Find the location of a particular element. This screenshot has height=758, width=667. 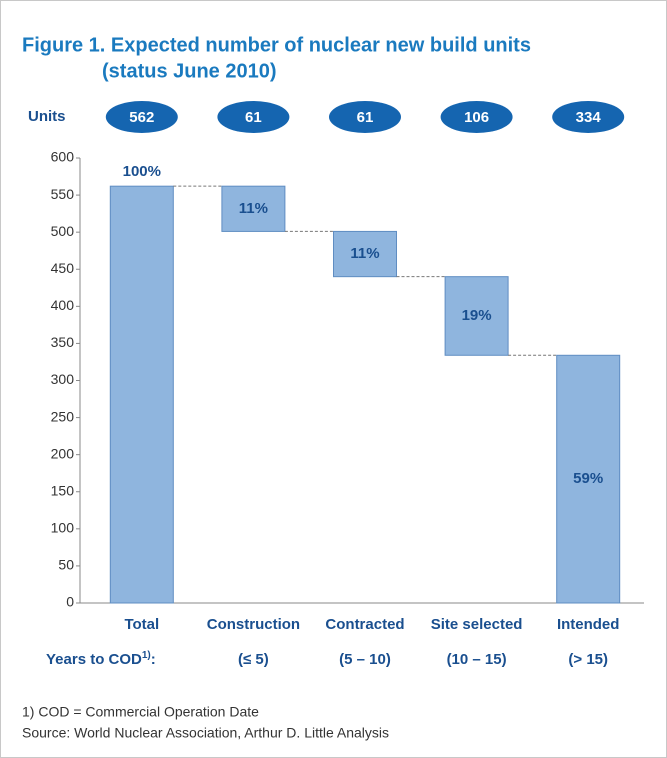

share-label: 59% is located at coordinates (588, 478).